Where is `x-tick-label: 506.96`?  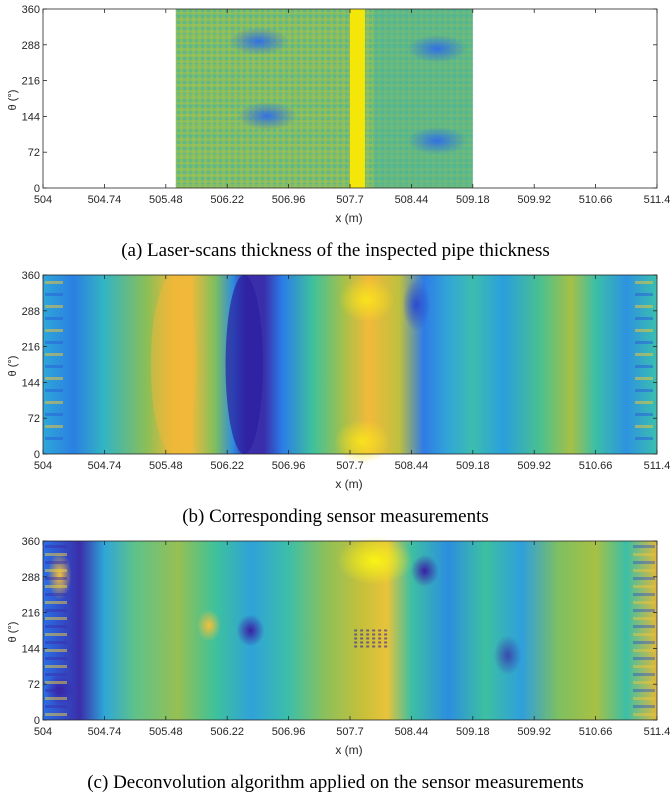 x-tick-label: 506.96 is located at coordinates (289, 732).